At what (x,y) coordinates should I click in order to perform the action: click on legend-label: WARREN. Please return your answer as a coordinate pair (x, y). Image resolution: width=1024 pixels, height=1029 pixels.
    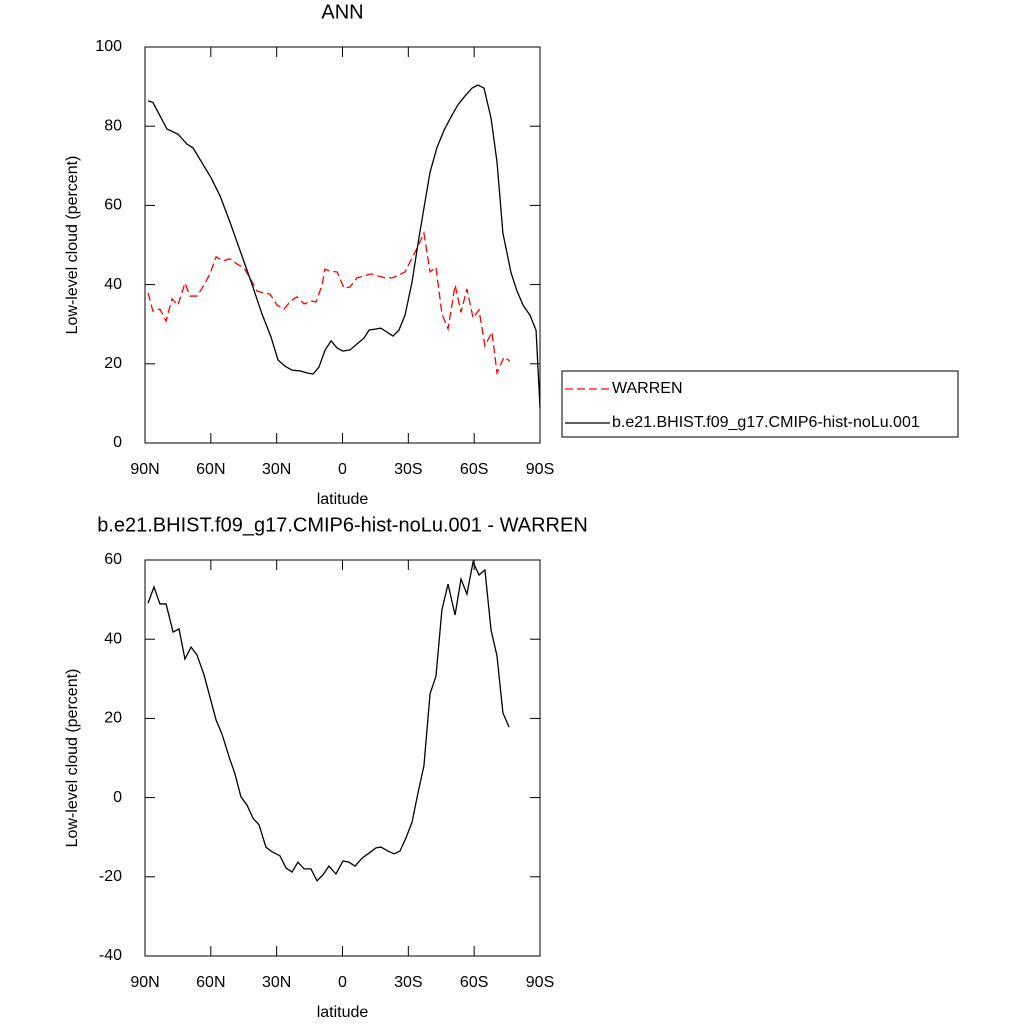
    Looking at the image, I should click on (647, 388).